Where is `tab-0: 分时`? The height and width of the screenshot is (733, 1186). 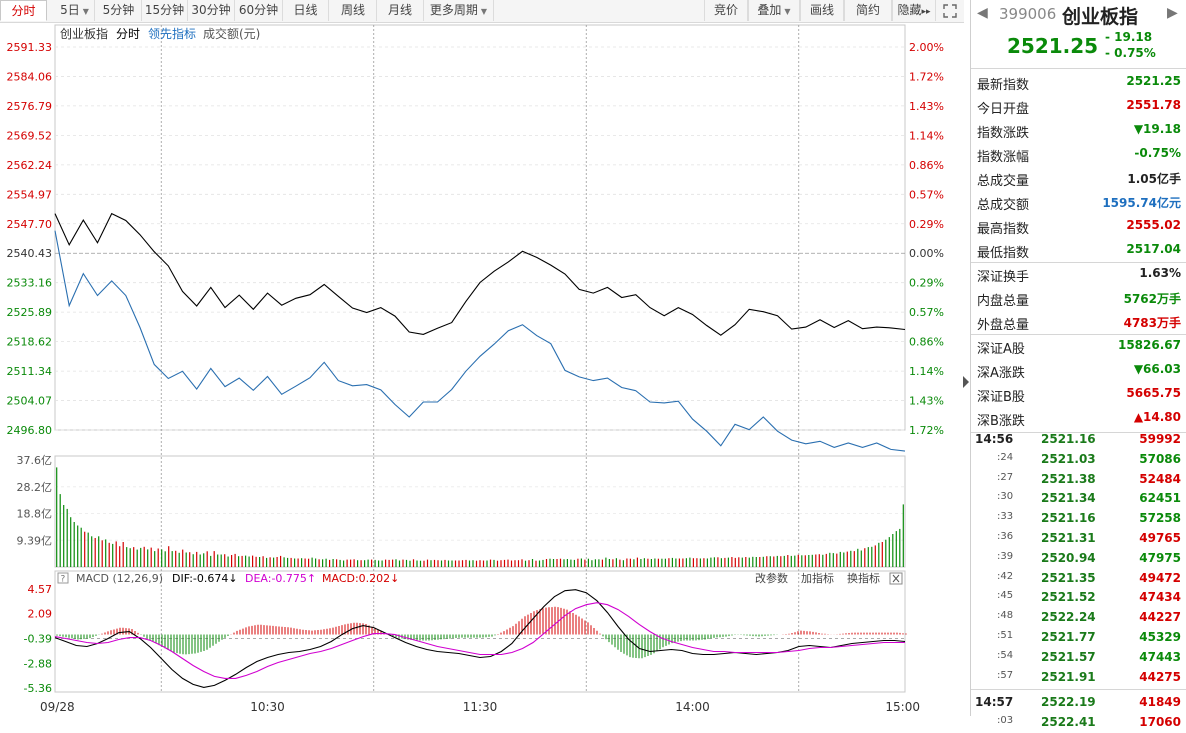
tab-0: 分时 is located at coordinates (23, 10).